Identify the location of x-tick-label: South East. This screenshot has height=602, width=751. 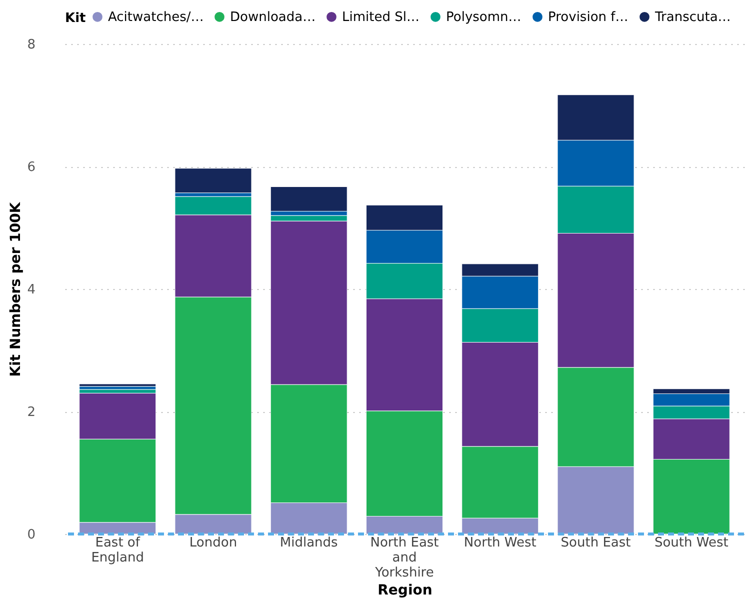
(595, 543).